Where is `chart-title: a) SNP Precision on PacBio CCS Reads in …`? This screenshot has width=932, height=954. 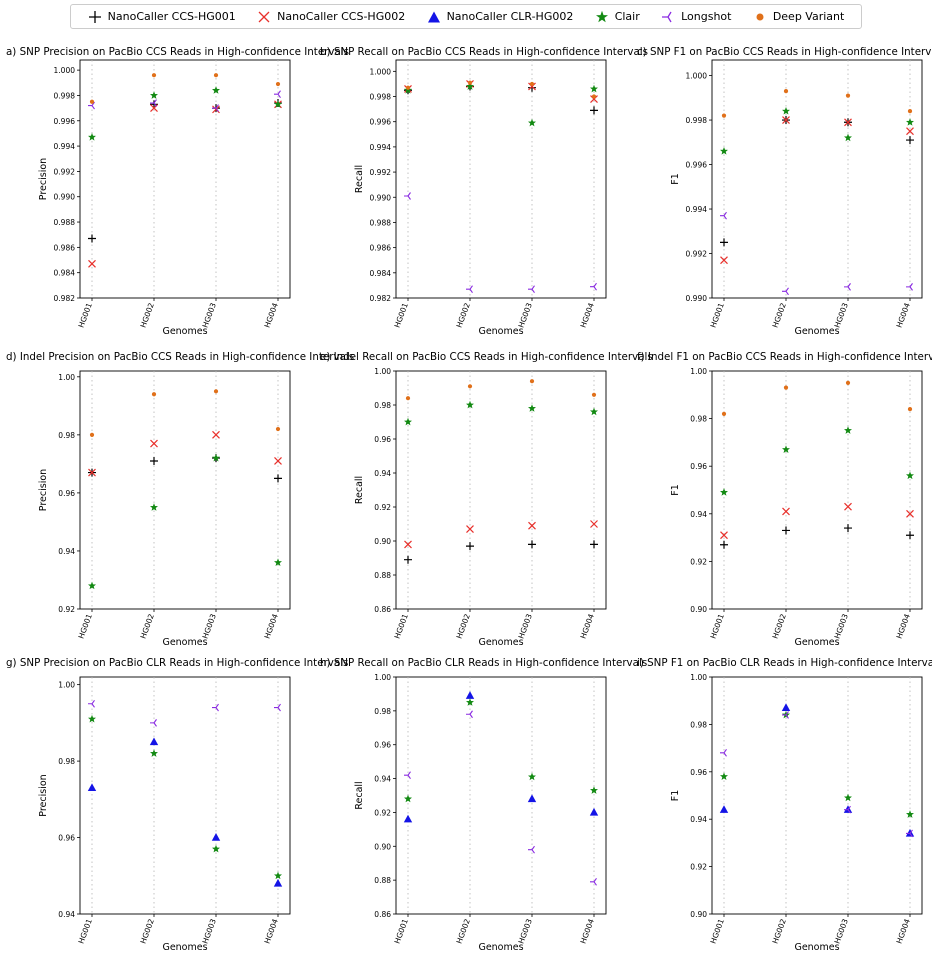
chart-title: a) SNP Precision on PacBio CCS Reads in … is located at coordinates (177, 52).